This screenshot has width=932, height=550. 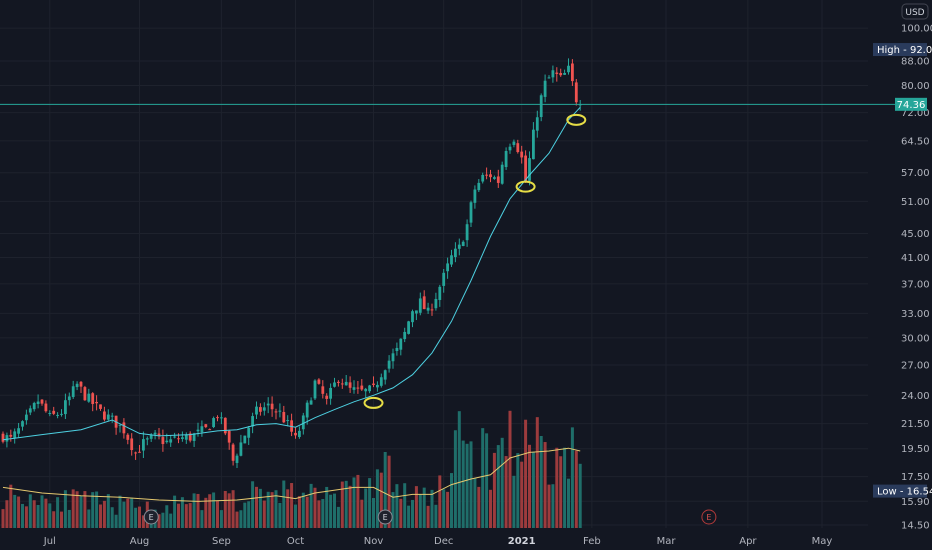 What do you see at coordinates (915, 424) in the screenshot?
I see `price-tick-label: 21.50` at bounding box center [915, 424].